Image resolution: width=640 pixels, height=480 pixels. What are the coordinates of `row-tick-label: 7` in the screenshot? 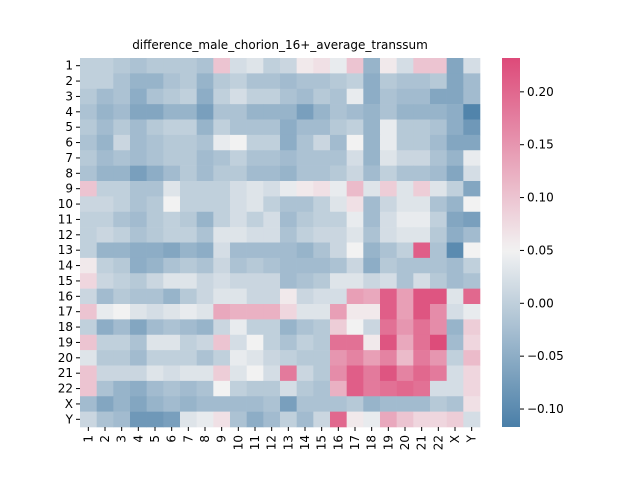 It's located at (69, 158).